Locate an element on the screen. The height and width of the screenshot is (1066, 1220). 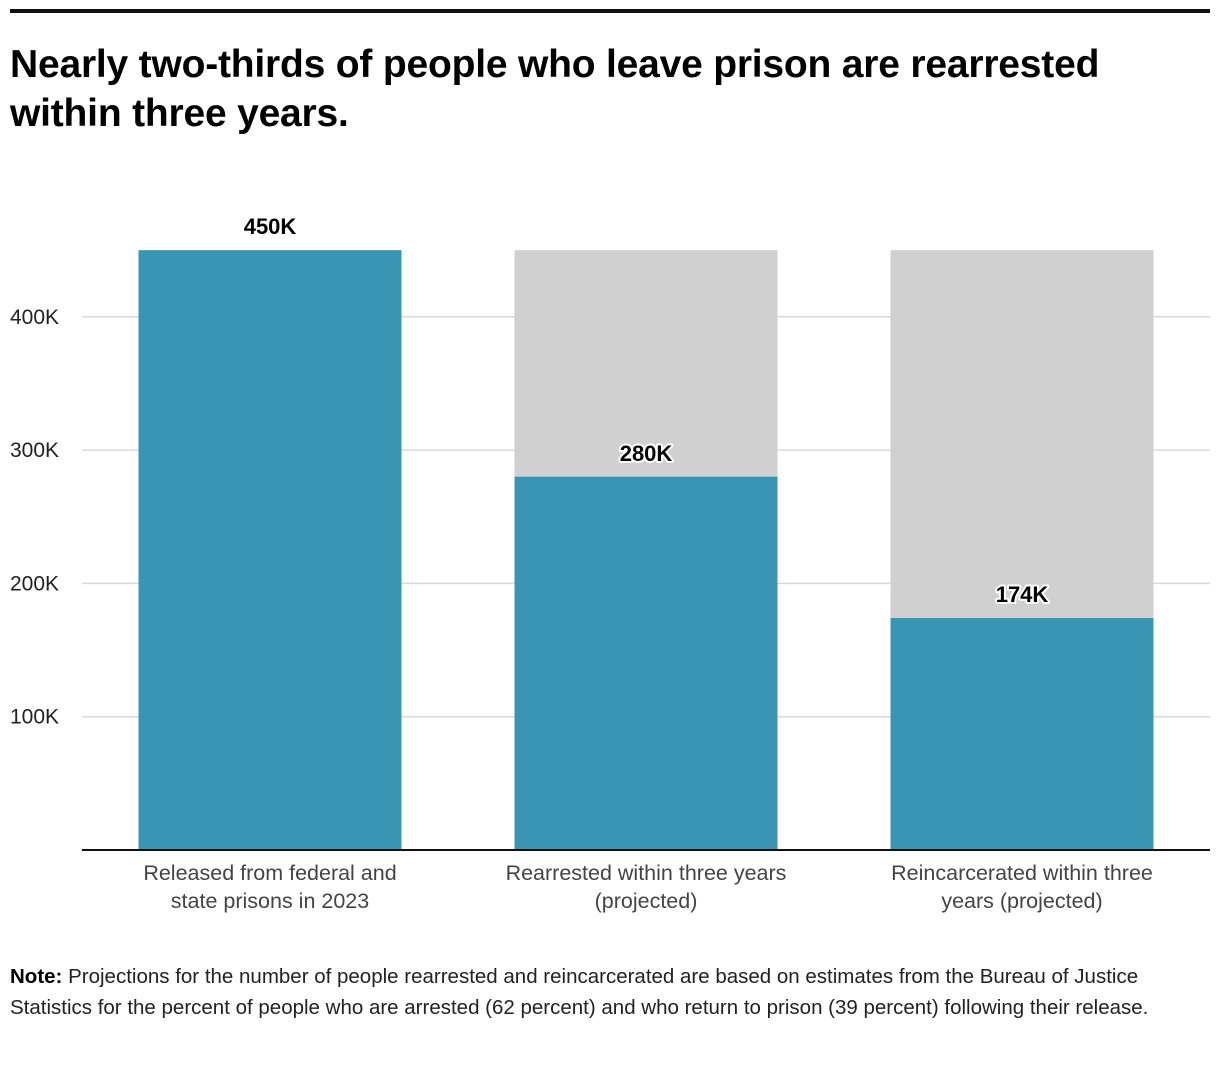
x-category-label: Rearrested within three years is located at coordinates (646, 873).